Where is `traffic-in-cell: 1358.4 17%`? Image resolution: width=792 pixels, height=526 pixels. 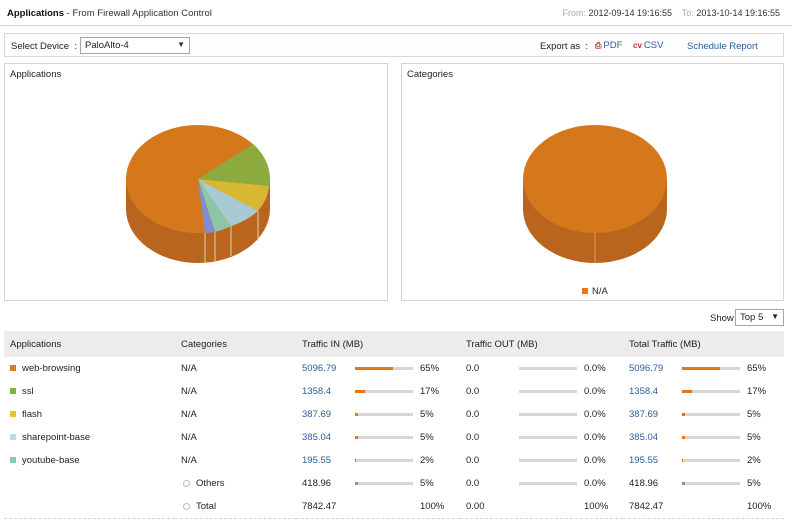
traffic-in-cell: 1358.4 17% is located at coordinates (378, 391).